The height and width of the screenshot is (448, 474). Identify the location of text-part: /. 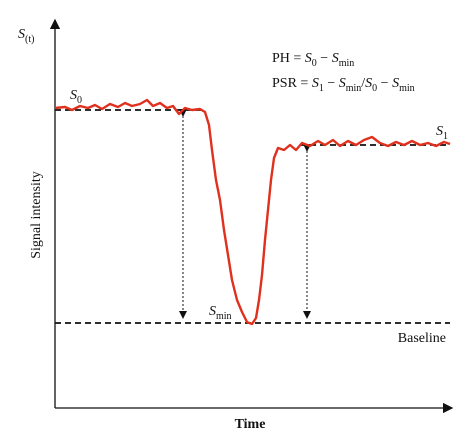
(363, 83).